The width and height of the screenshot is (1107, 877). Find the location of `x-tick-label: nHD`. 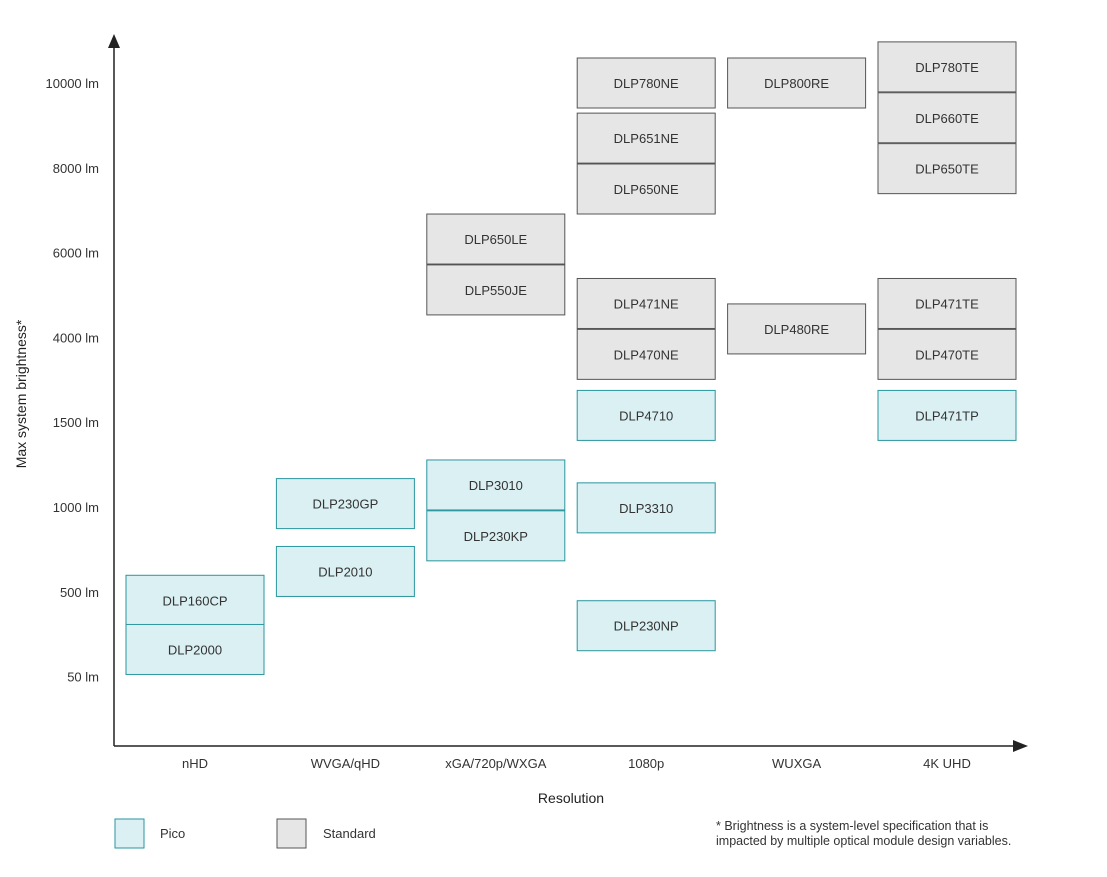

x-tick-label: nHD is located at coordinates (195, 763).